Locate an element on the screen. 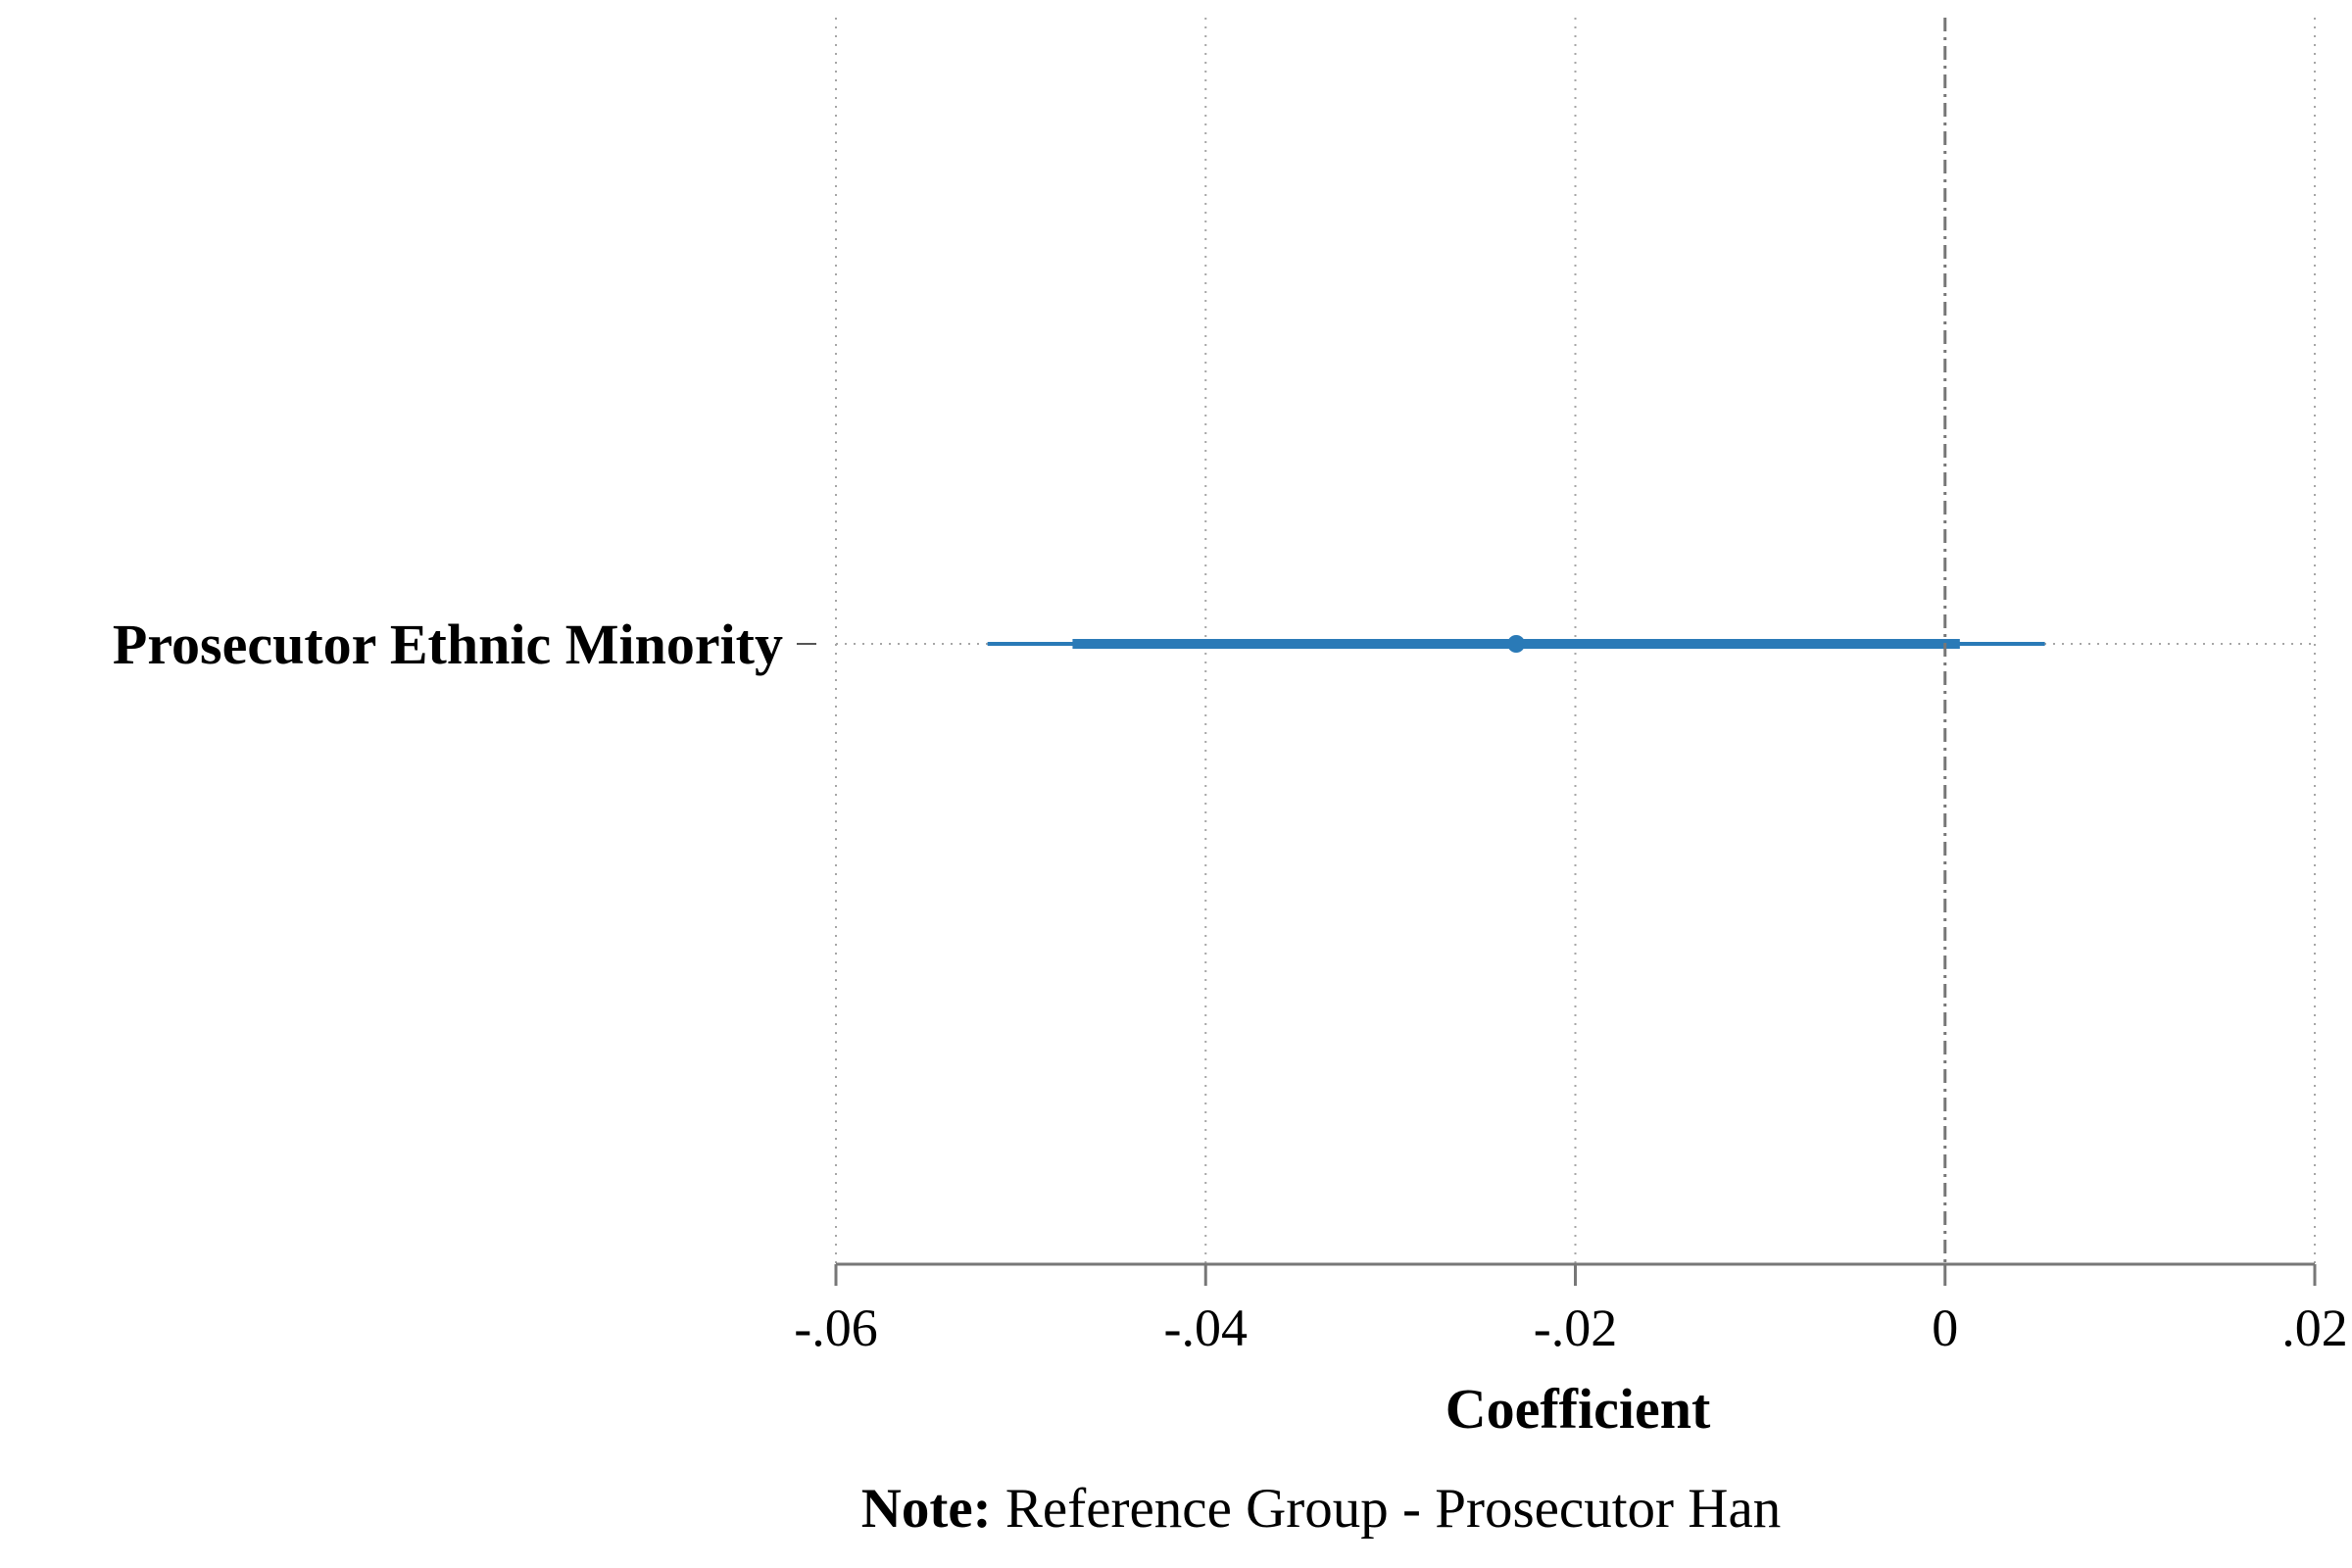 The image size is (2352, 1568). x-tick-label: 0 is located at coordinates (1945, 1327).